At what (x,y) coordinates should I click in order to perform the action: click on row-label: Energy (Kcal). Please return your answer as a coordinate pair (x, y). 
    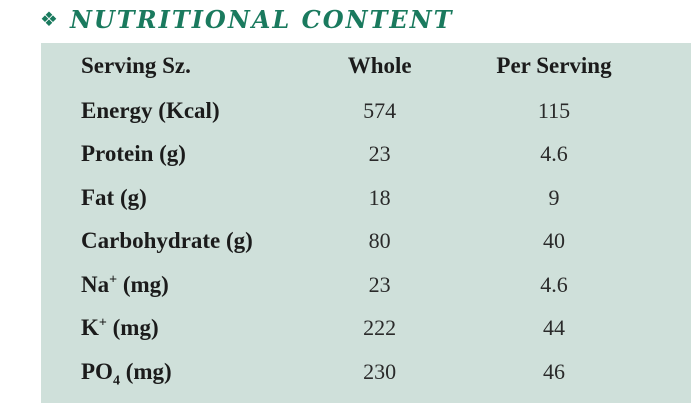
    Looking at the image, I should click on (150, 110).